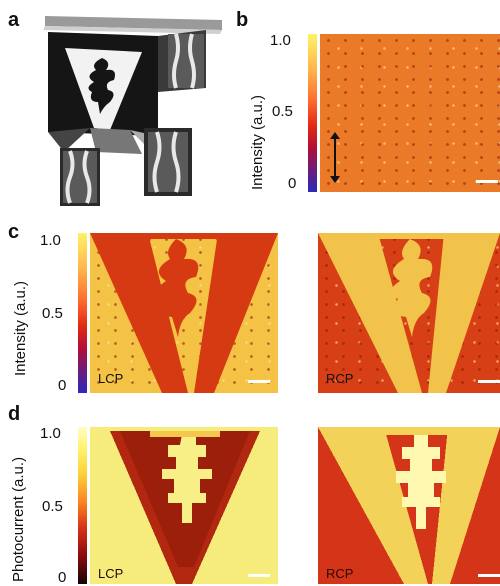 This screenshot has height=586, width=500. Describe the element at coordinates (62, 577) in the screenshot. I see `panel-d-tick-0: 0` at that location.